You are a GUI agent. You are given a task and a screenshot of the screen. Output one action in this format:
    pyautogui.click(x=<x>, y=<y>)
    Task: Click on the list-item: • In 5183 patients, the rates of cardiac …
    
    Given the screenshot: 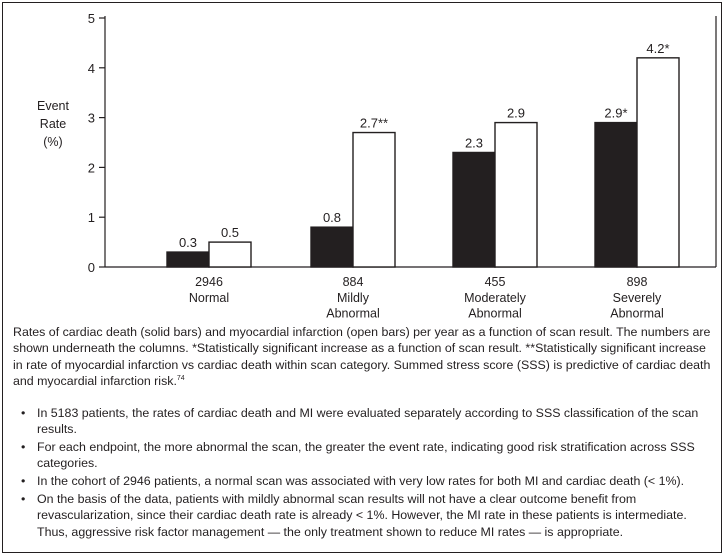 What is the action you would take?
    pyautogui.click(x=363, y=421)
    